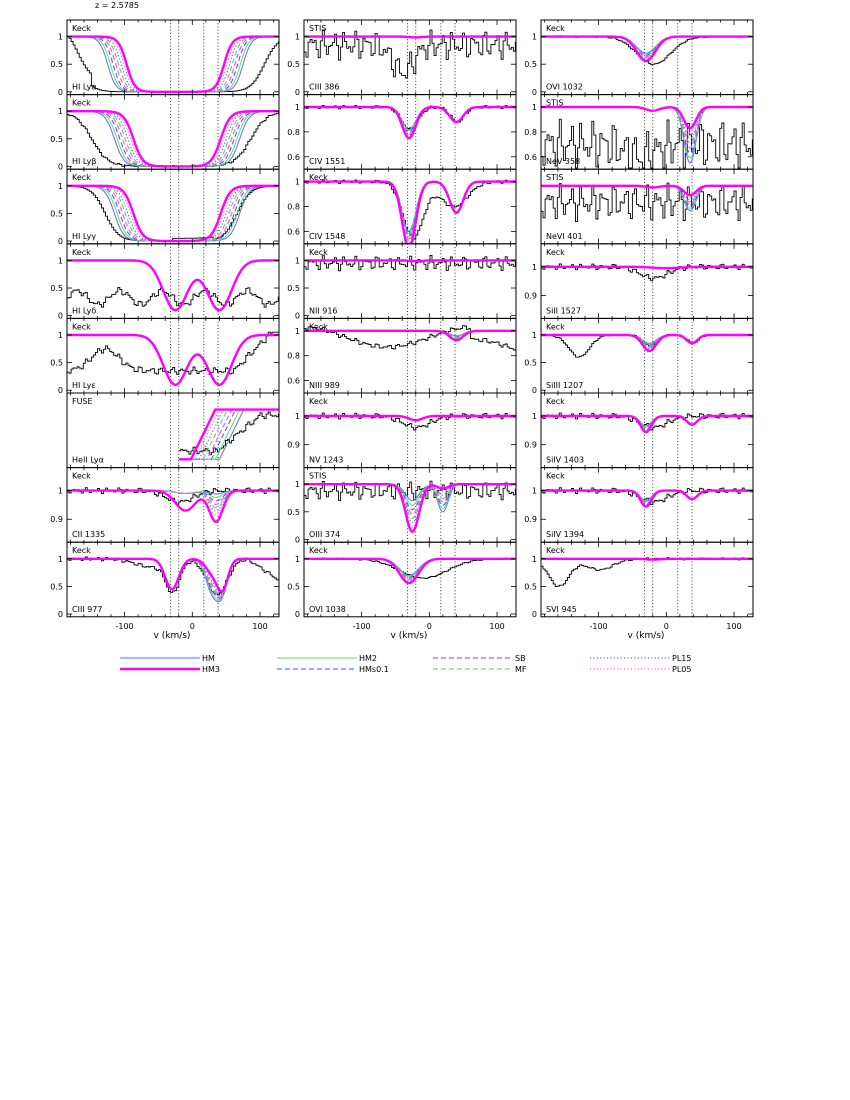  I want to click on ion-label: NIII 989, so click(324, 385).